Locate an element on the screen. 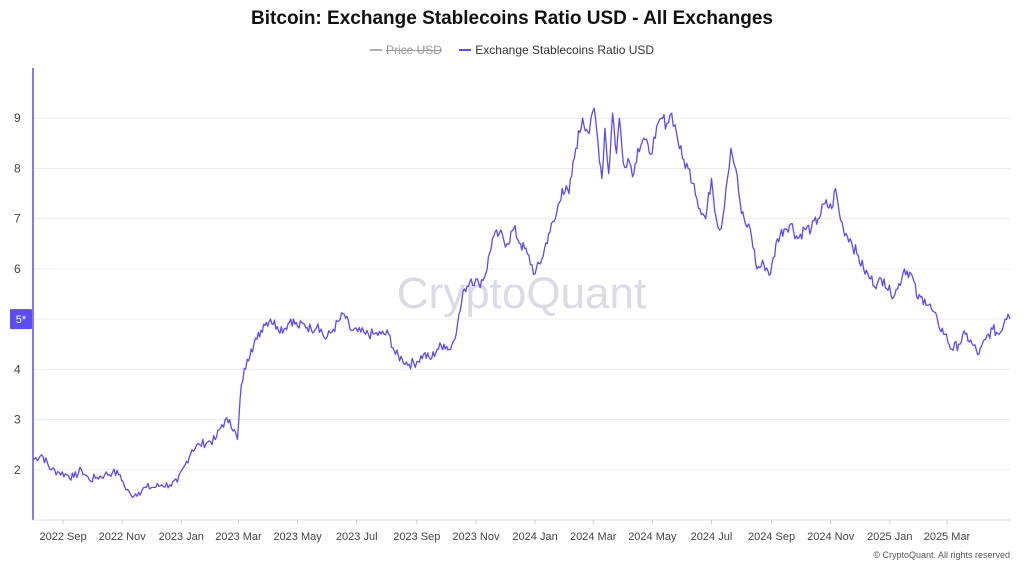 Image resolution: width=1024 pixels, height=566 pixels. legend-item-price-usd: Price USD is located at coordinates (405, 50).